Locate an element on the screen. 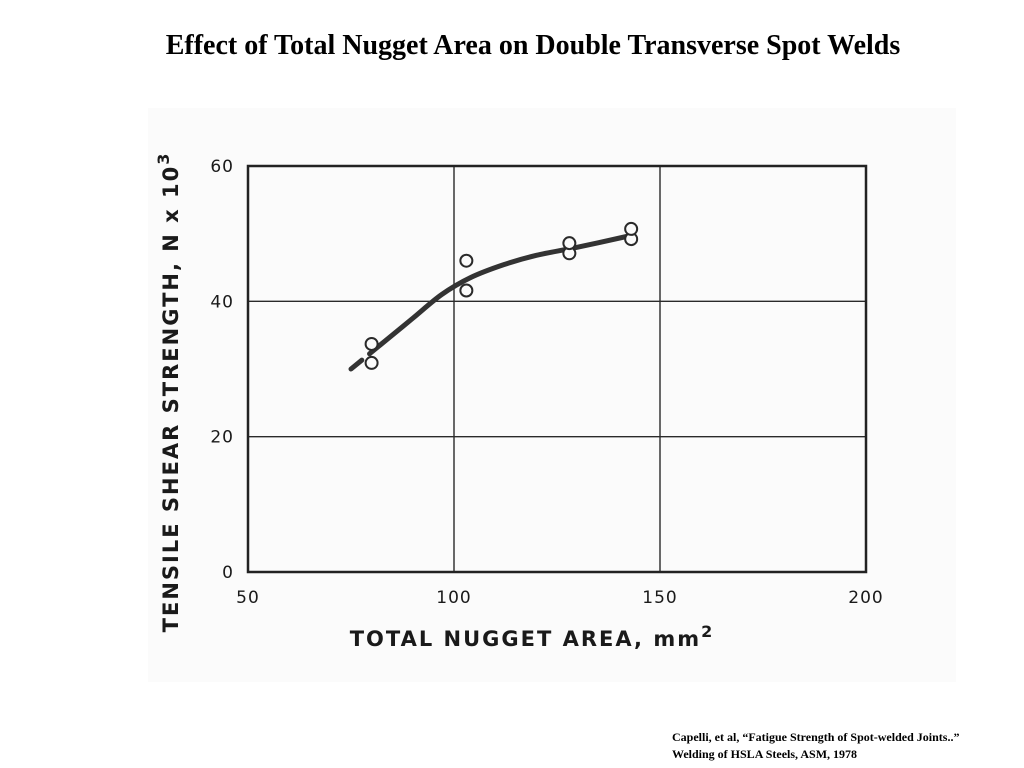  y-tick-labels: 0 20 40 60 is located at coordinates (222, 370).